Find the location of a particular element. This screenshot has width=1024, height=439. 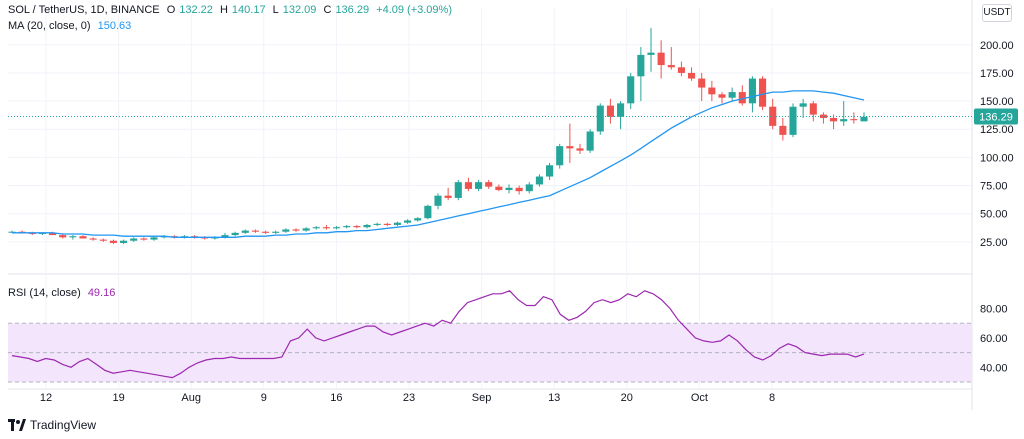

y-tick-label: 75.00 is located at coordinates (994, 187).